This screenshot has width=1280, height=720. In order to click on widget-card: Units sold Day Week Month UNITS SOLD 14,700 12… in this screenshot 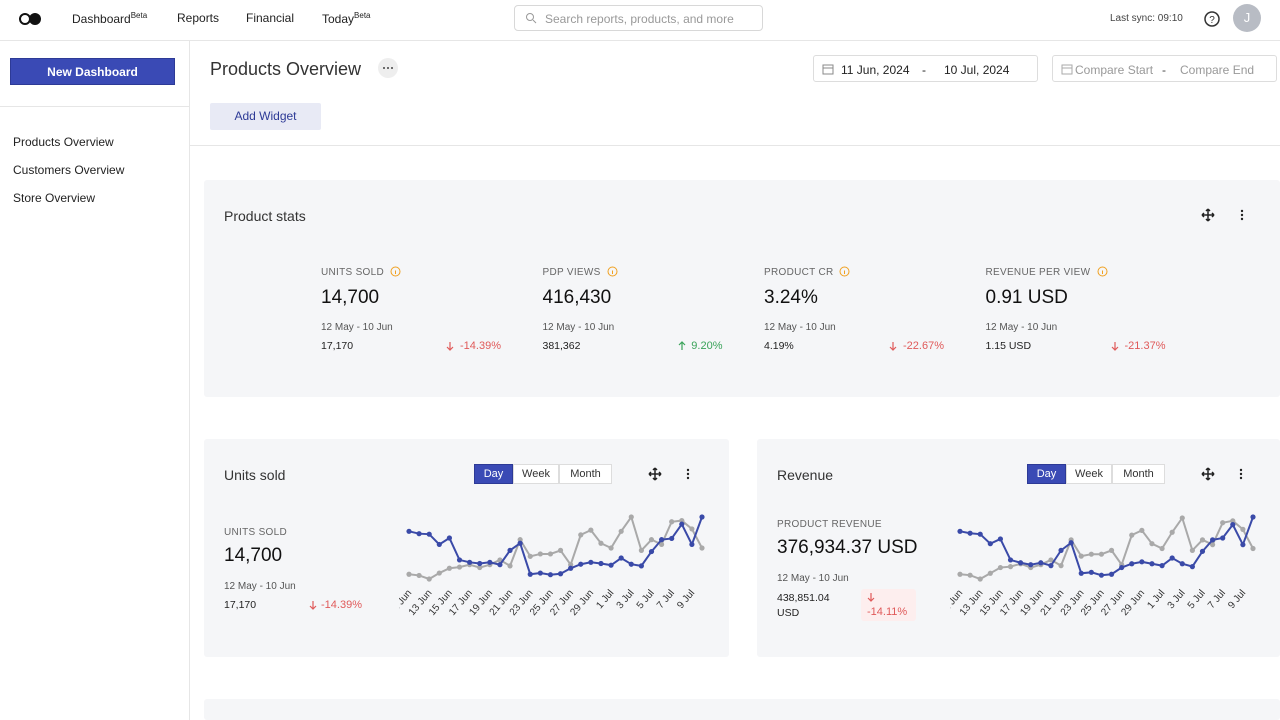, I will do `click(466, 548)`.